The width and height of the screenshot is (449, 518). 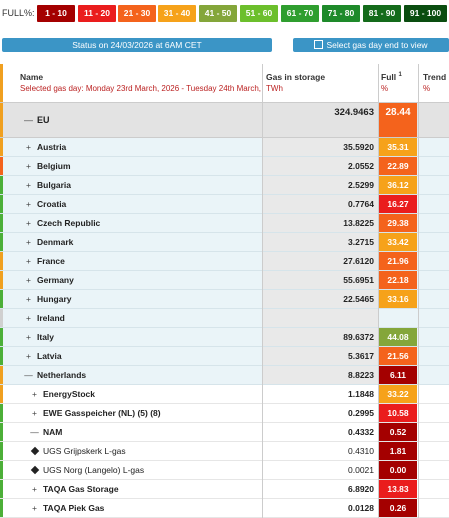 I want to click on row-name: + Czech Republic, so click(x=62, y=223).